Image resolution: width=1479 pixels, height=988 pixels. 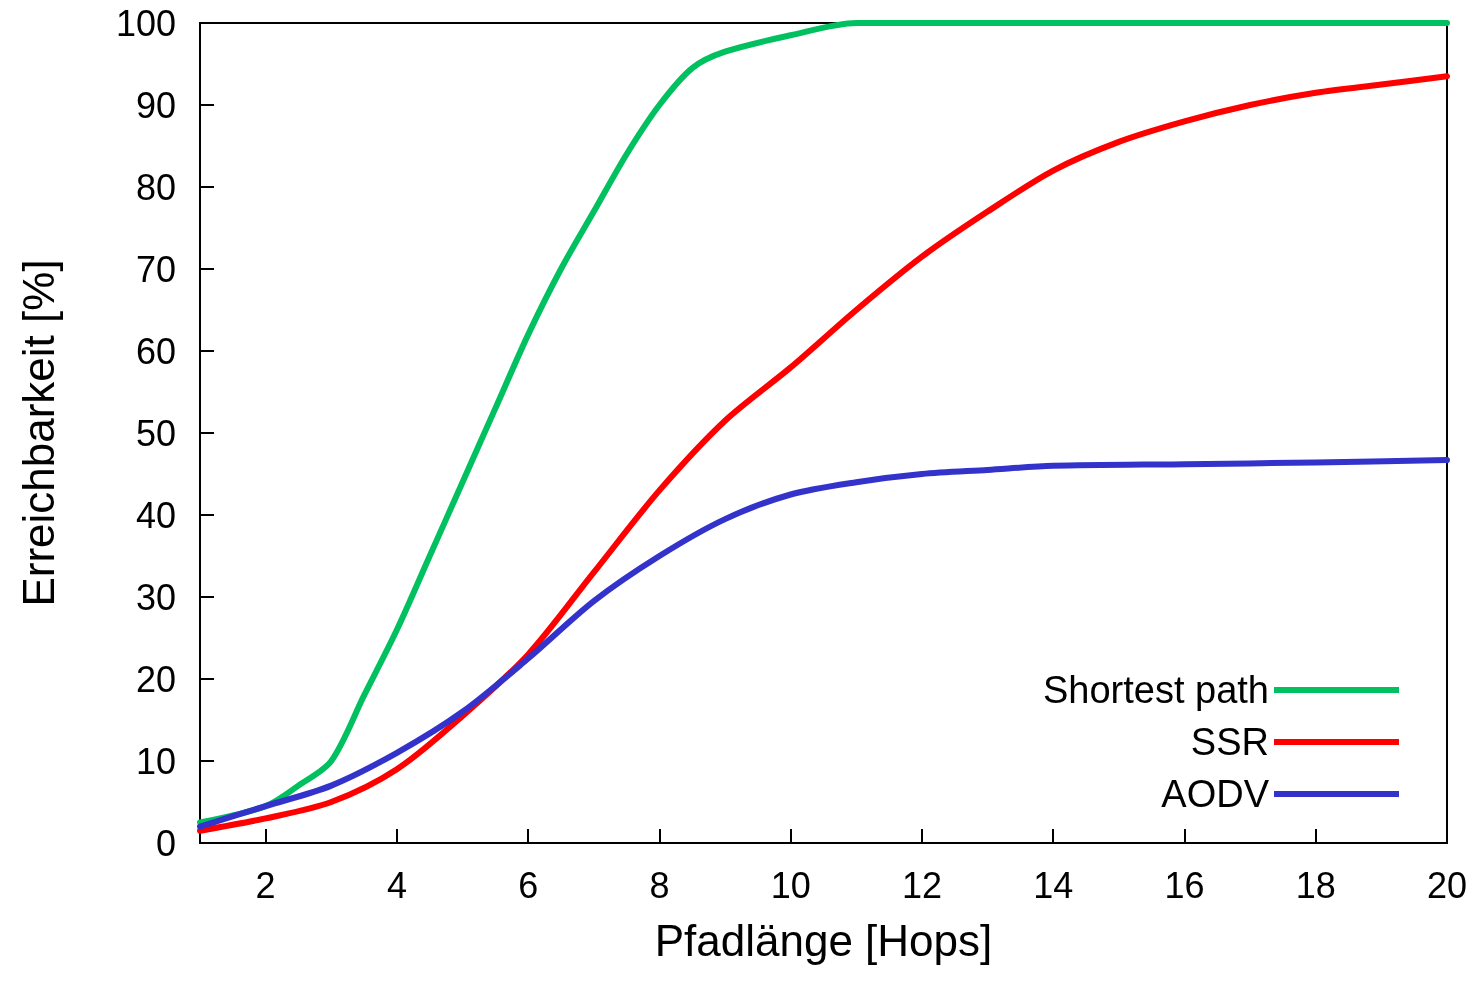 I want to click on x-tick-label: 6, so click(x=528, y=885).